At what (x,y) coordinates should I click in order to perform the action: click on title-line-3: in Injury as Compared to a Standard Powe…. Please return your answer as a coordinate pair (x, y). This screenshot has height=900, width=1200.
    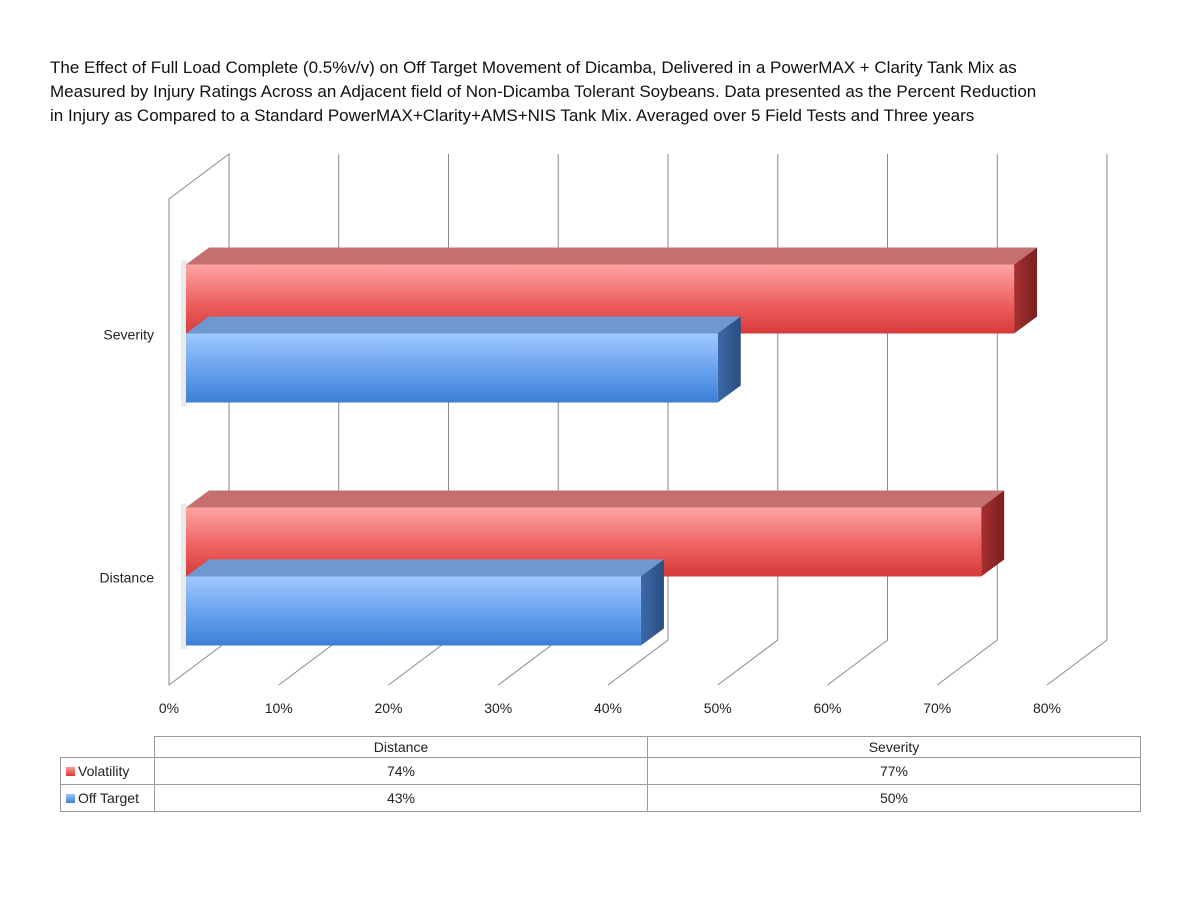
    Looking at the image, I should click on (512, 115).